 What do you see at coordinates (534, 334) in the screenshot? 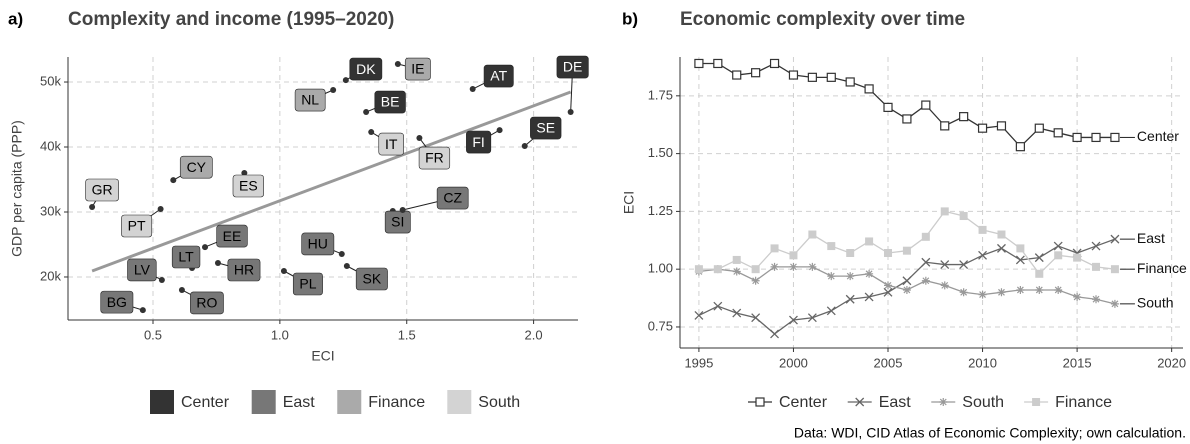
I see `x-tick-label: 2.0` at bounding box center [534, 334].